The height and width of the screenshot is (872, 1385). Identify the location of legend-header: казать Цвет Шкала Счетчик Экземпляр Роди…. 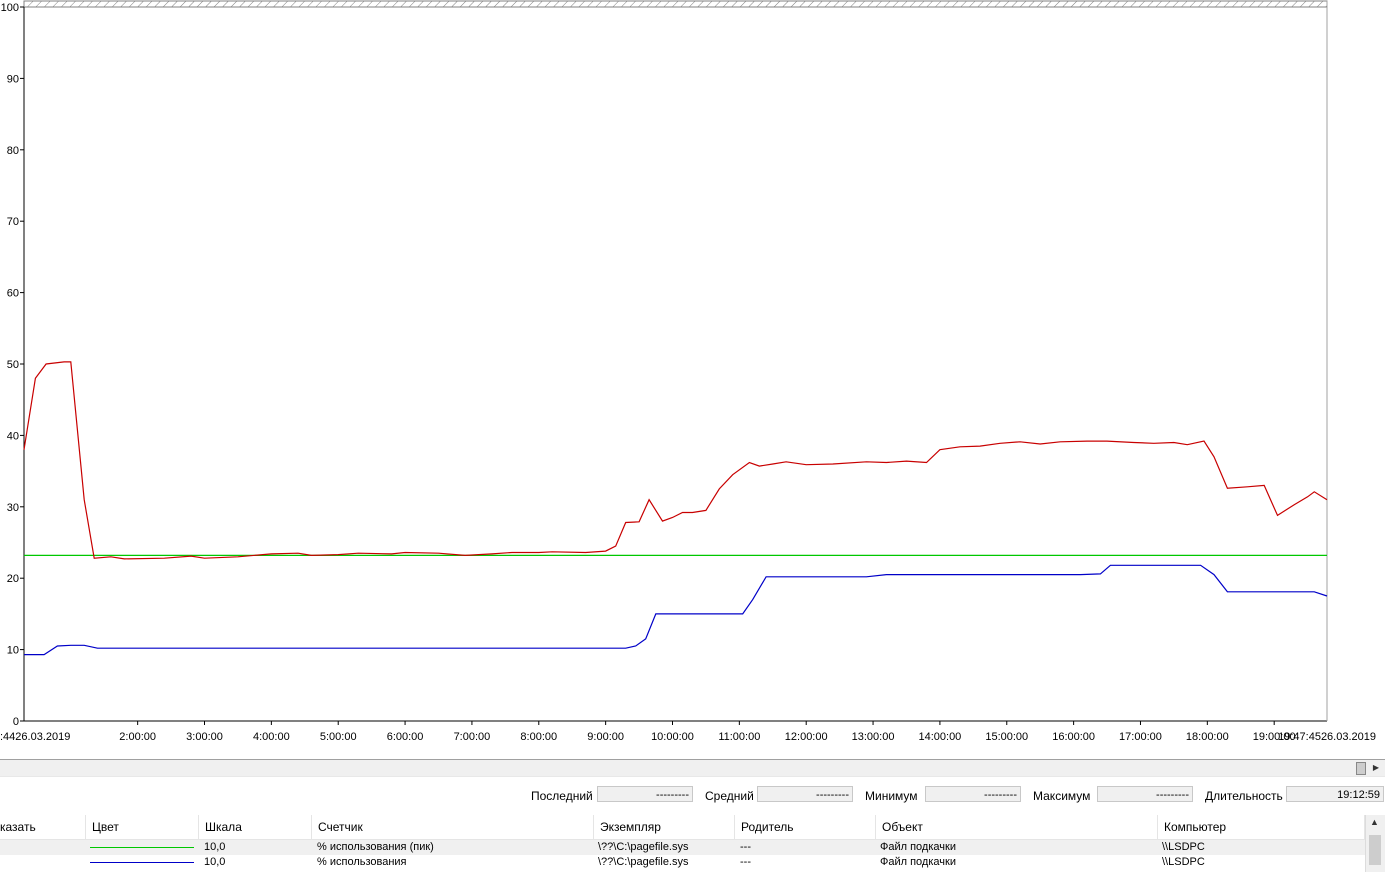
(682, 827).